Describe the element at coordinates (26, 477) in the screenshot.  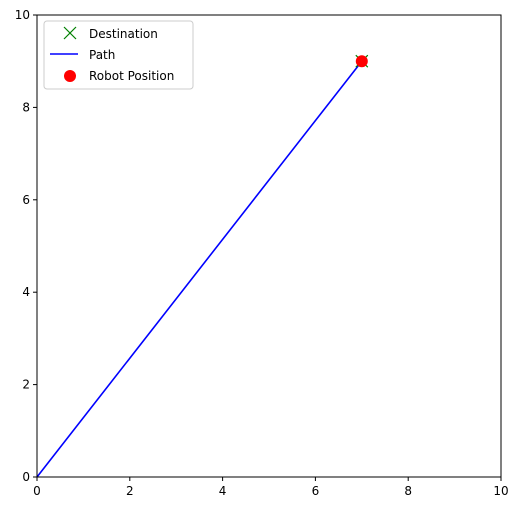
I see `y-tick-label: 0` at that location.